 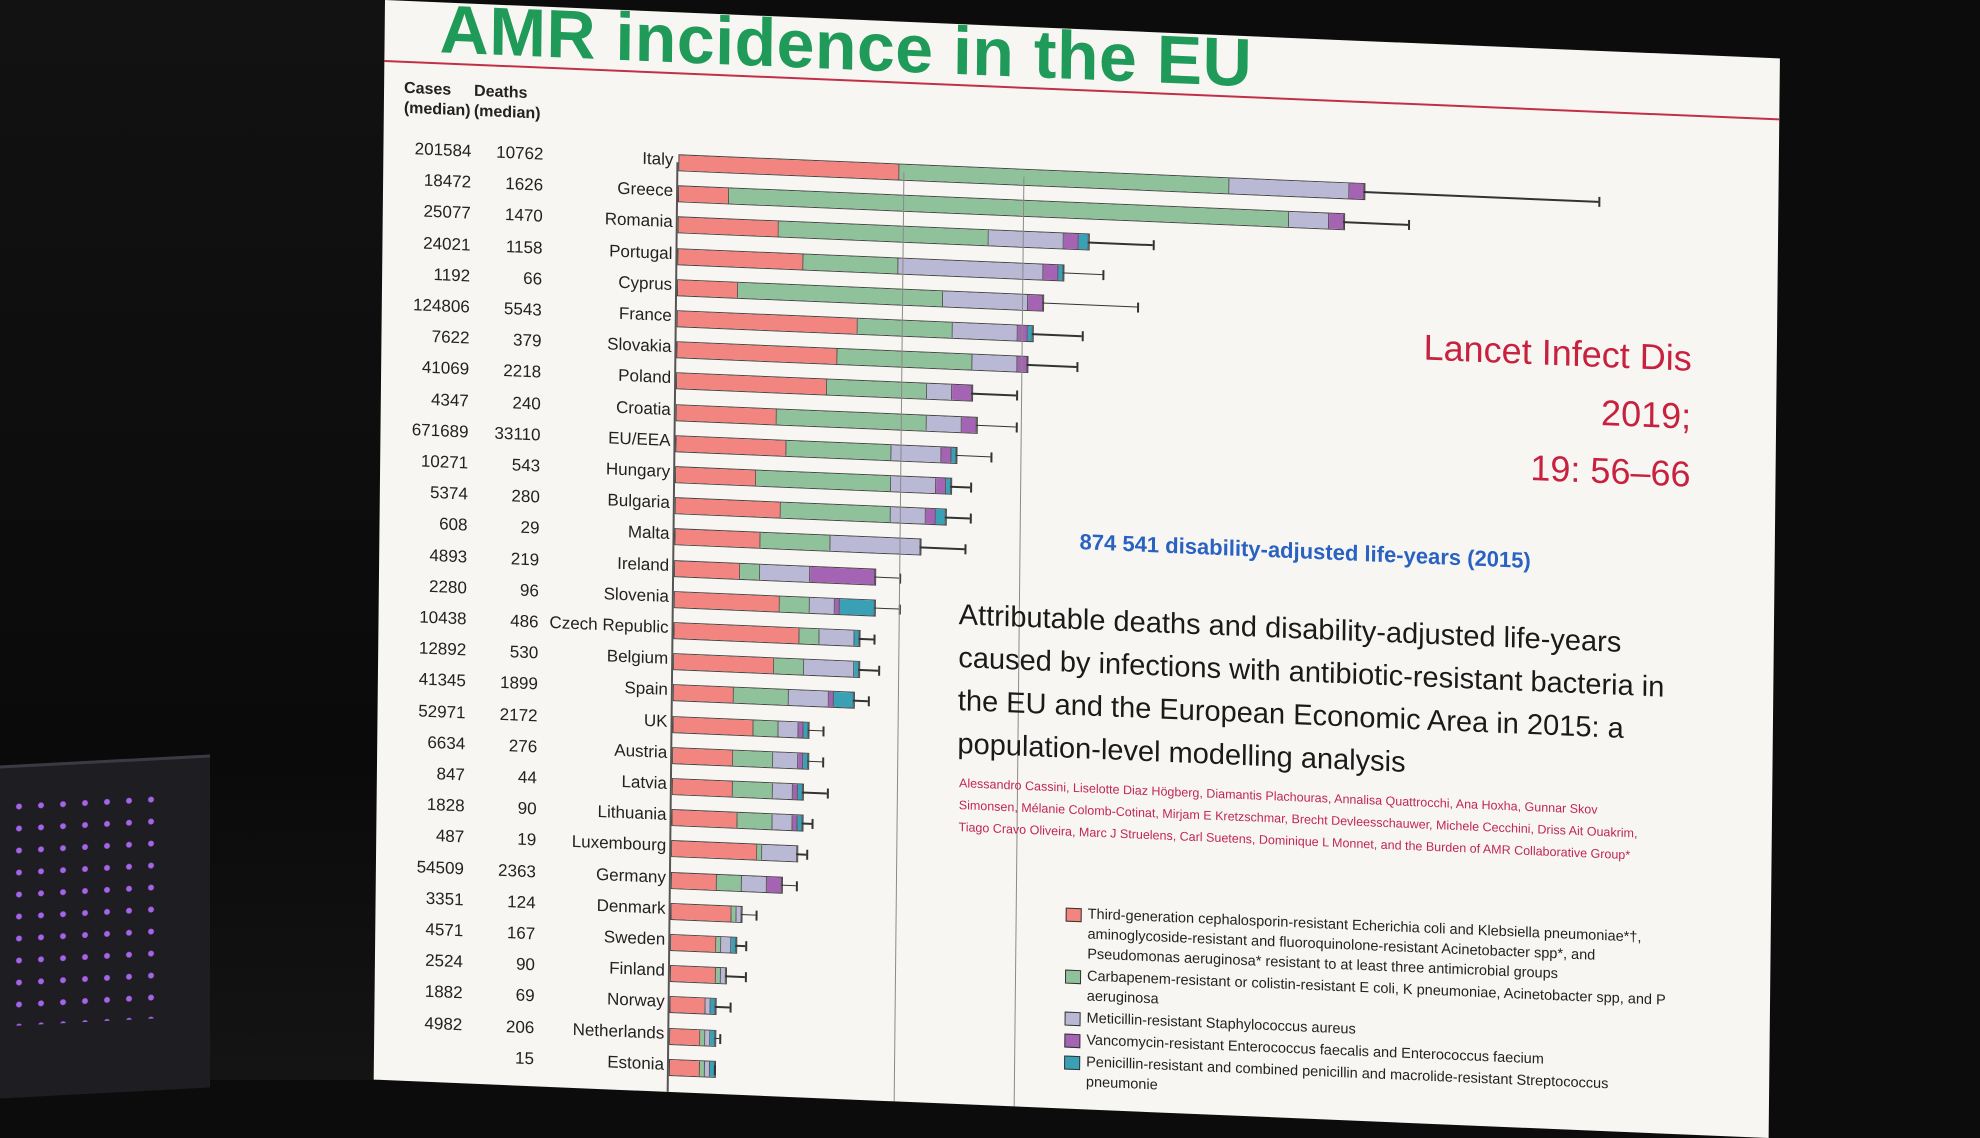 I want to click on cases-value: 608, so click(x=432, y=524).